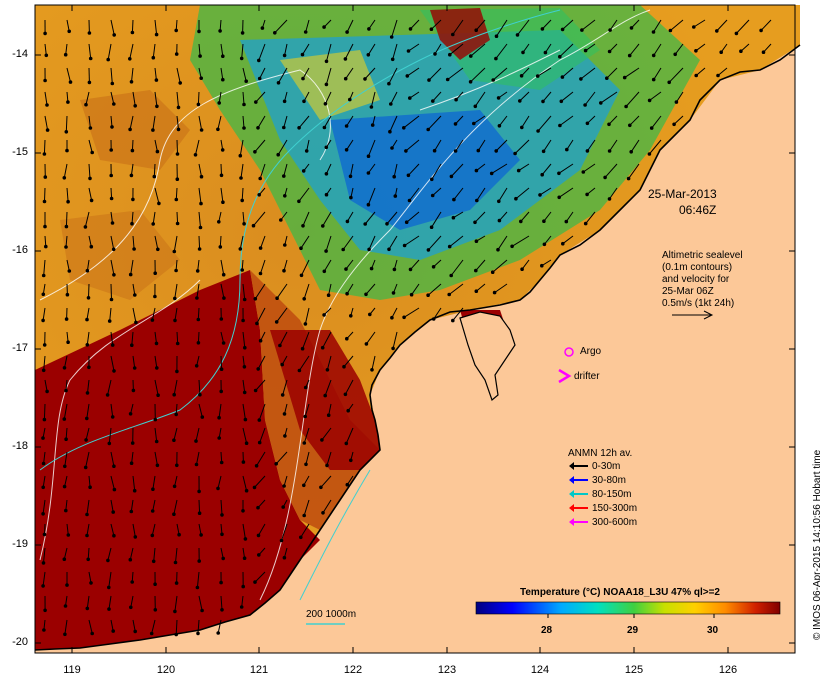 The width and height of the screenshot is (820, 680). Describe the element at coordinates (628, 608) in the screenshot. I see `temperature-colorbar` at that location.